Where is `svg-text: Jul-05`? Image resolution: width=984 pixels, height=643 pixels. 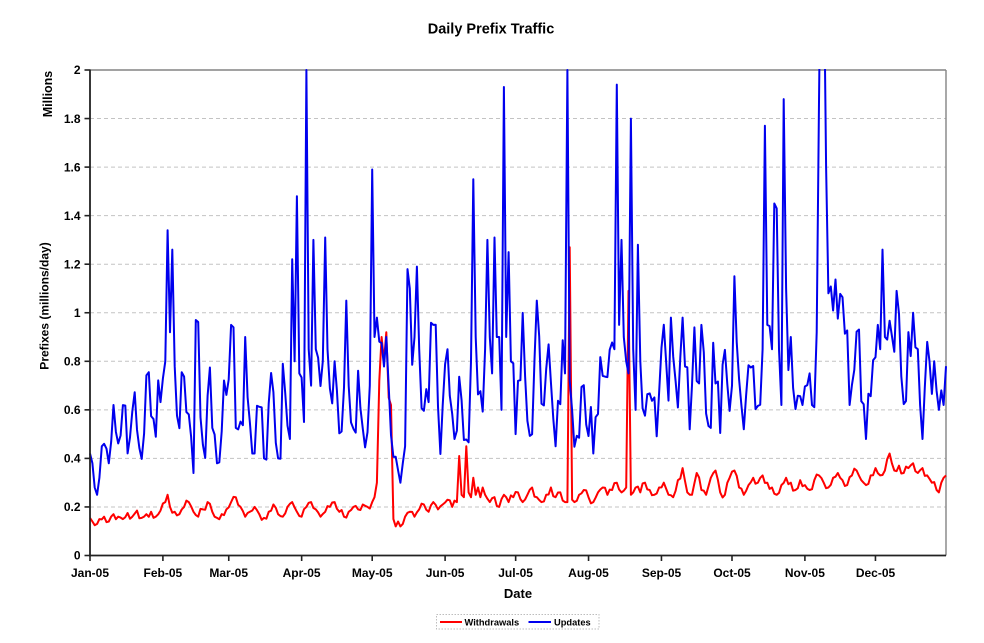 svg-text: Jul-05 is located at coordinates (515, 573).